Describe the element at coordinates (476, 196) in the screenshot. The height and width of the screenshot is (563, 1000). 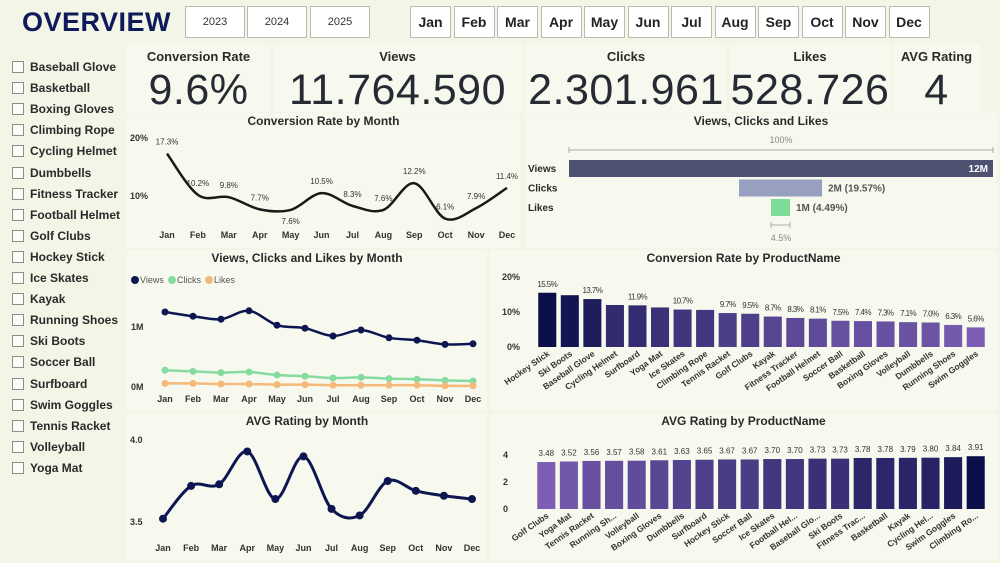
I see `data-label: 7.9%` at that location.